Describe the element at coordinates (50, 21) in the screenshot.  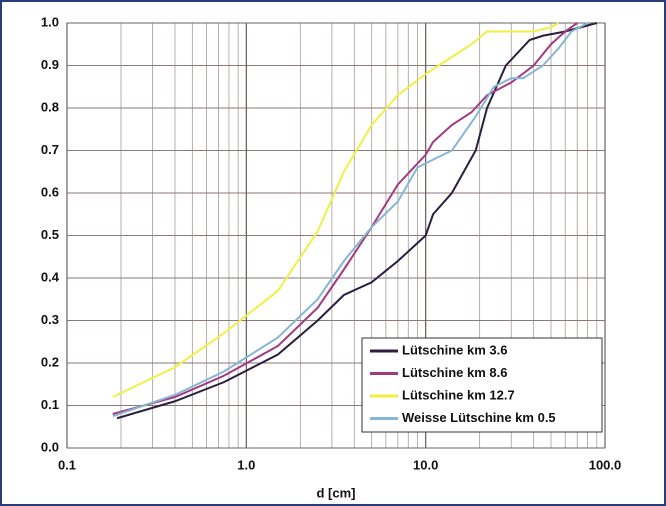
I see `y-tick-label: 1.0` at that location.